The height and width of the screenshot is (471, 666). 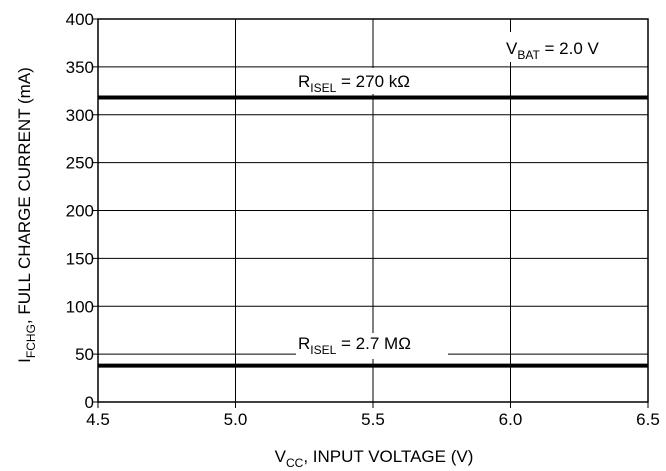 I want to click on x-axis-title: VCC, INPUT VOLTAGE (V), so click(x=374, y=458).